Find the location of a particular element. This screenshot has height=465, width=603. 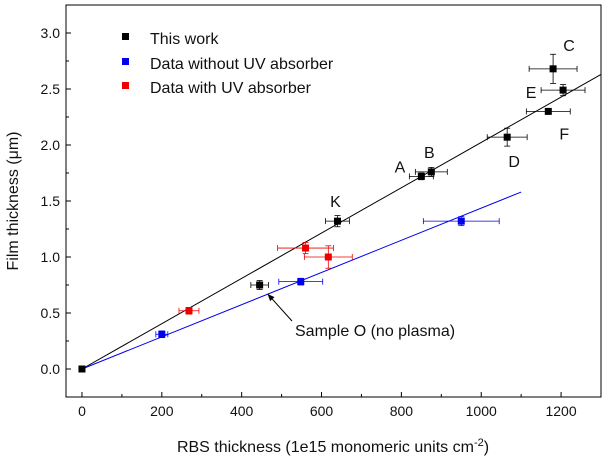

legend-label-without-uv: Data without UV absorber is located at coordinates (242, 64).